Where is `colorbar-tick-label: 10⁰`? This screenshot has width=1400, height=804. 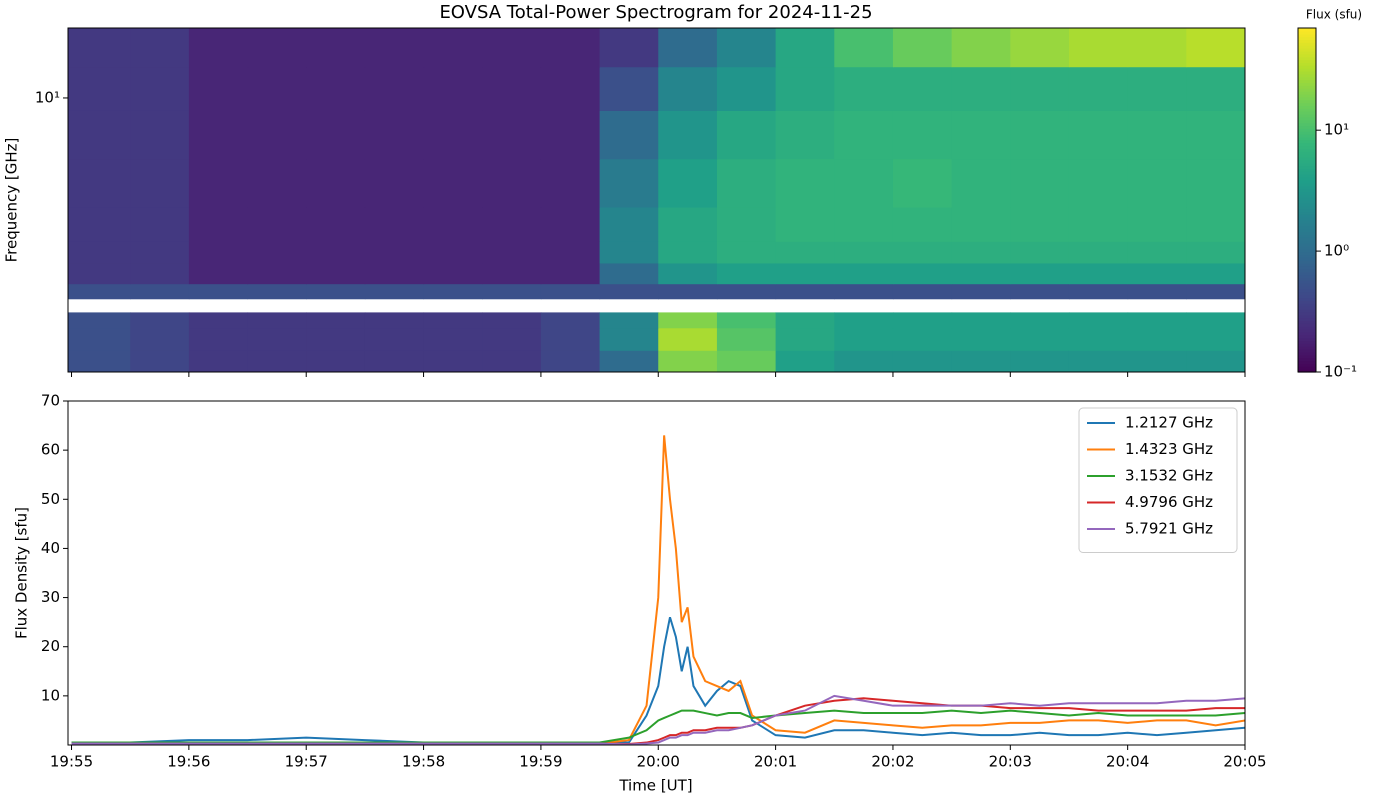 colorbar-tick-label: 10⁰ is located at coordinates (1336, 251).